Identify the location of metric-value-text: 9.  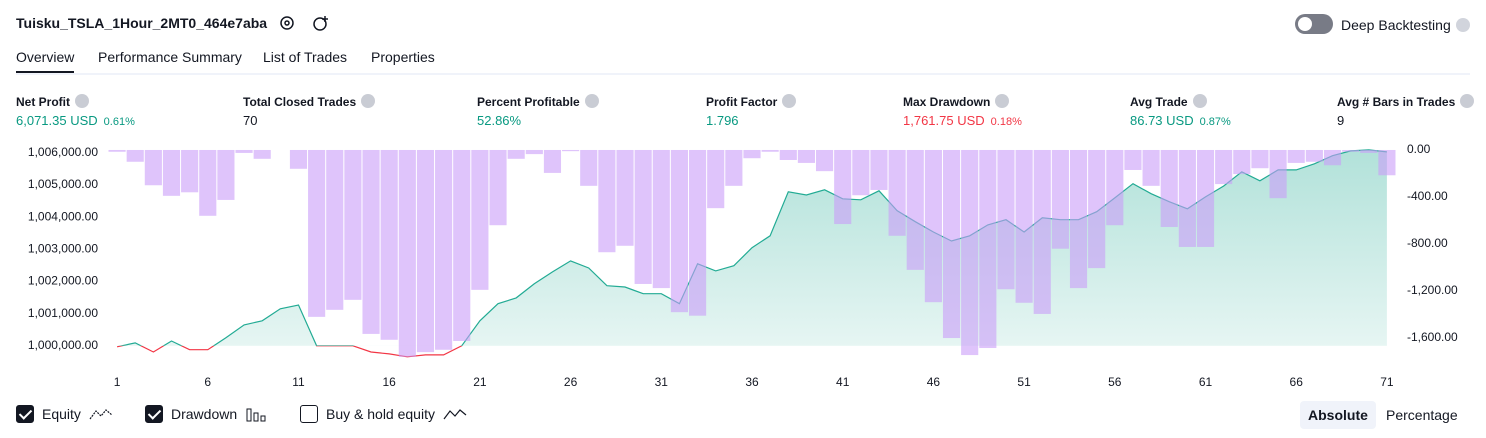
(1341, 120).